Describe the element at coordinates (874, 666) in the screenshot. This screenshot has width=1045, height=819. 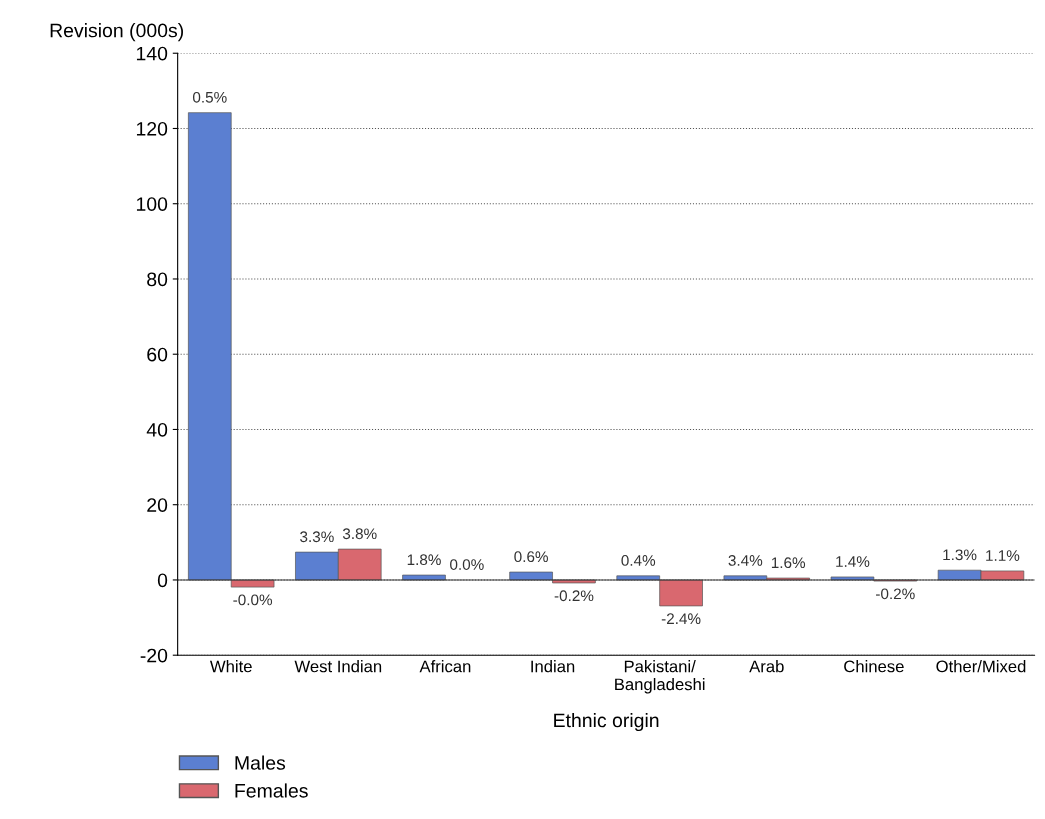
I see `x-tick-label: Chinese` at that location.